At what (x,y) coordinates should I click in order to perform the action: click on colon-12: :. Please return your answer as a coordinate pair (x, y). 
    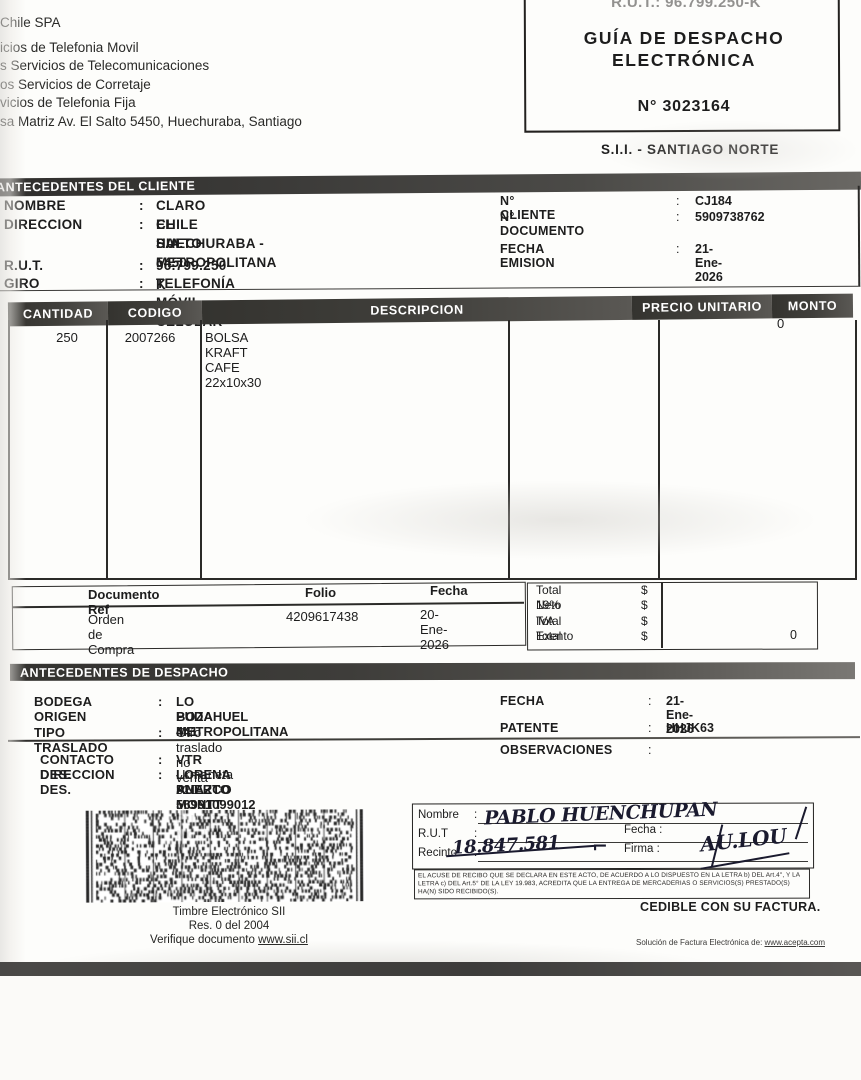
    Looking at the image, I should click on (650, 728).